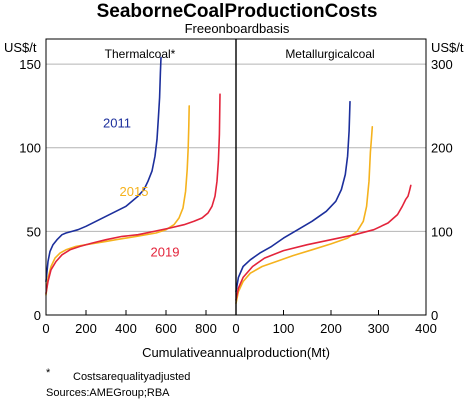 This screenshot has width=474, height=402. Describe the element at coordinates (442, 148) in the screenshot. I see `right-y-tick-label: 200` at that location.